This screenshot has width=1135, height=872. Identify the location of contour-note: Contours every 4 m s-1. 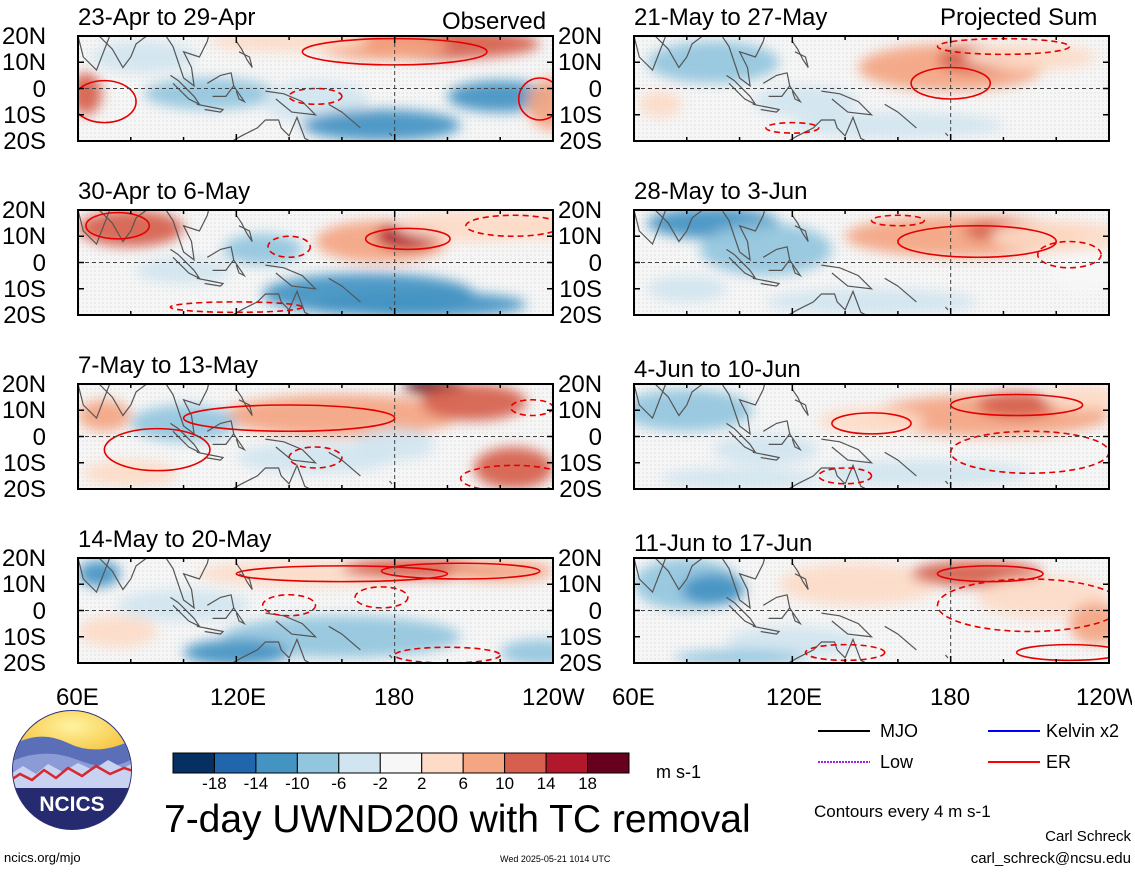
(902, 811).